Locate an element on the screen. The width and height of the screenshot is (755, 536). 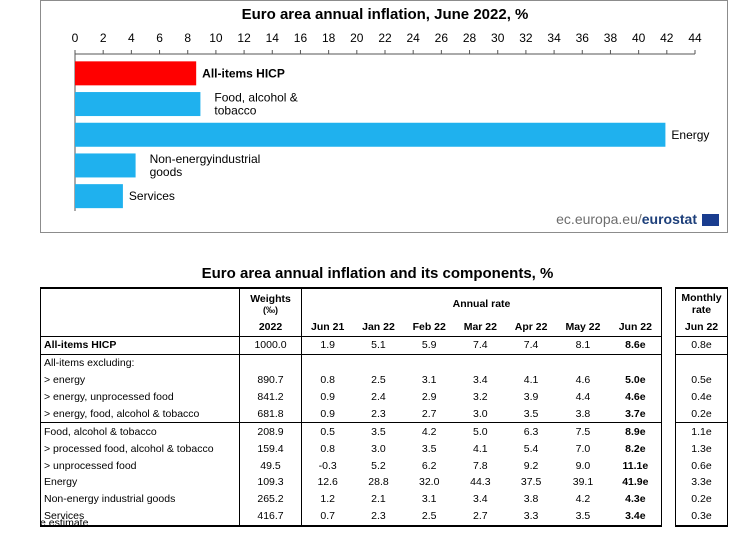
rate-cell: 1.2 is located at coordinates (327, 499).